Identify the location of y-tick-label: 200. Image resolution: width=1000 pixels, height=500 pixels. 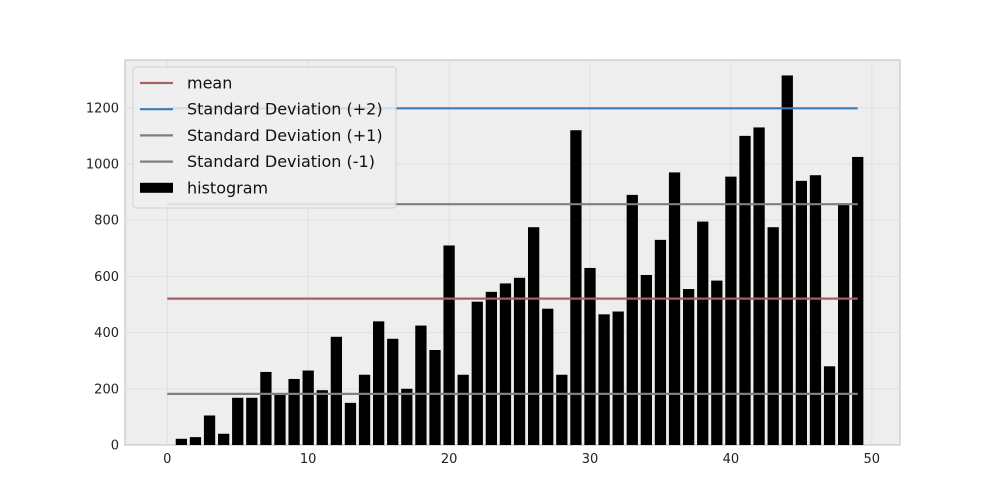
(106, 389).